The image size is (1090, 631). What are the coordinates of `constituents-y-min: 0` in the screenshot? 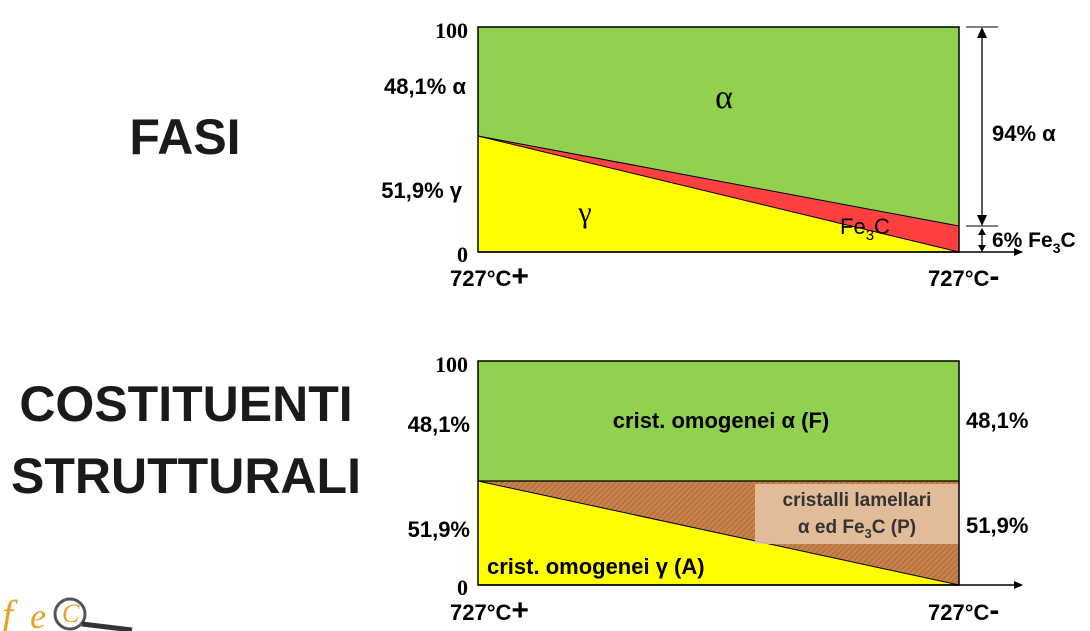 It's located at (462, 587).